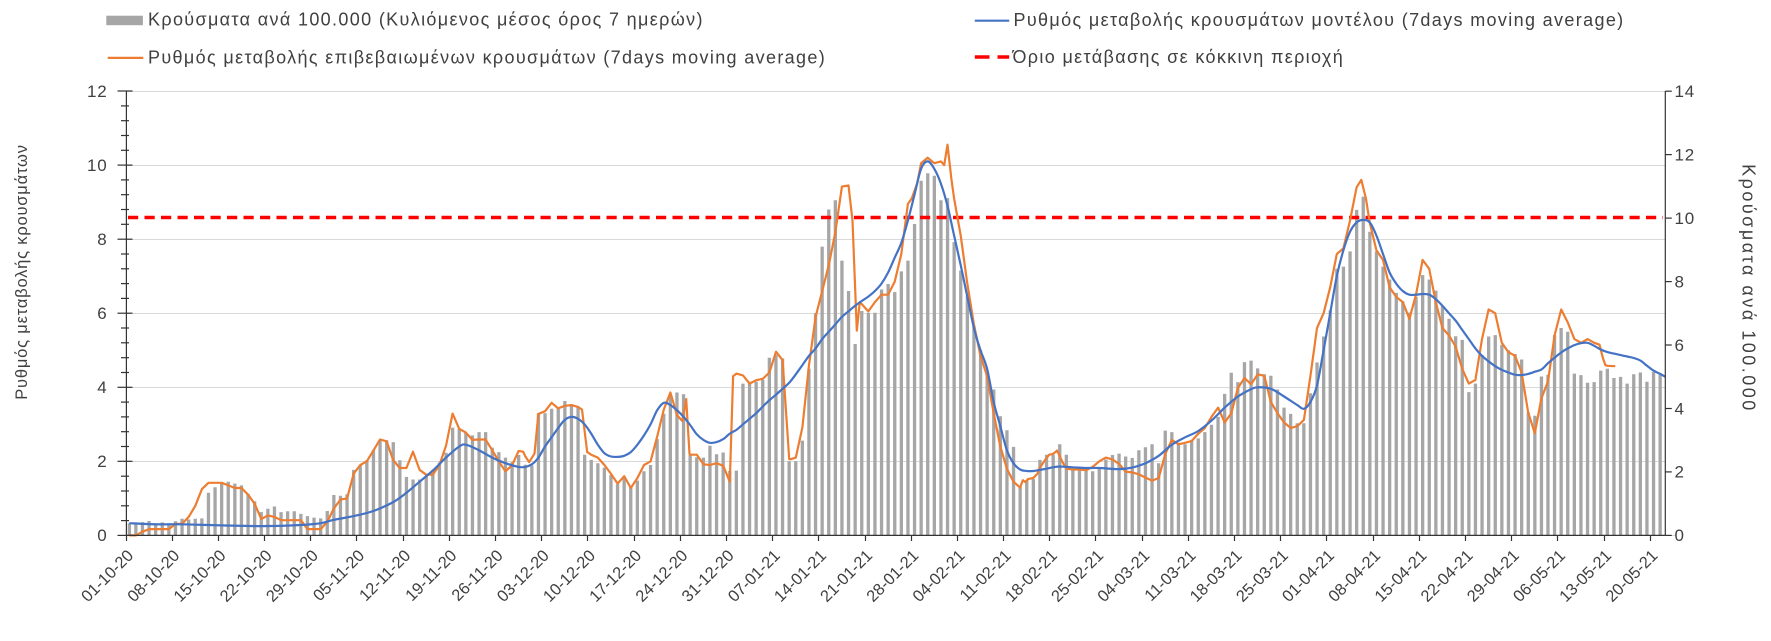 The height and width of the screenshot is (641, 1771). What do you see at coordinates (1749, 288) in the screenshot?
I see `svg-text: Κρούσματα ανά 100.000` at bounding box center [1749, 288].